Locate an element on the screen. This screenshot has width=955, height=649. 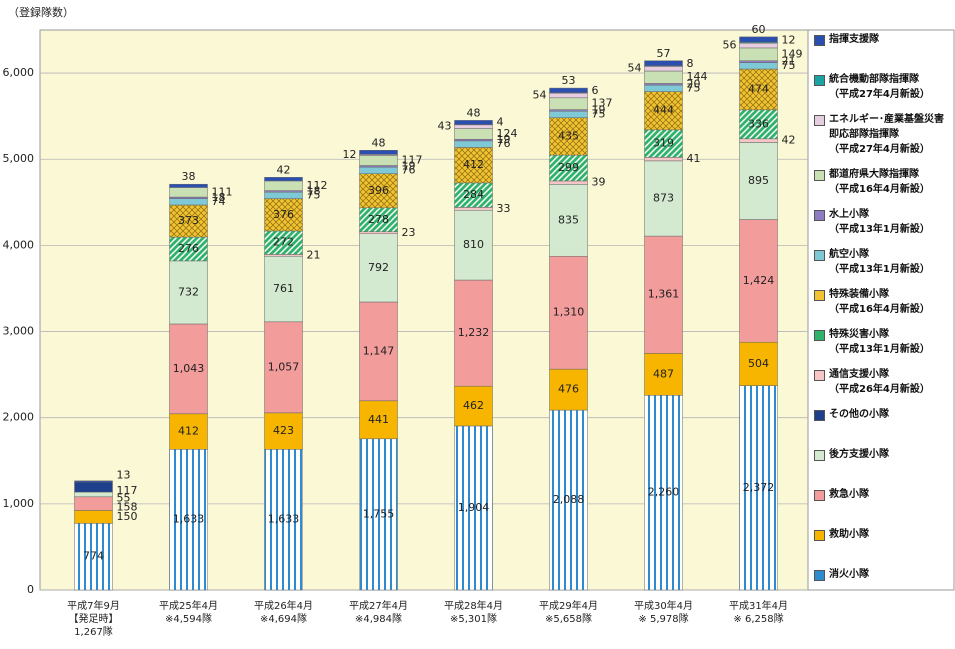
legend-label: 消火小隊 is located at coordinates (849, 574).